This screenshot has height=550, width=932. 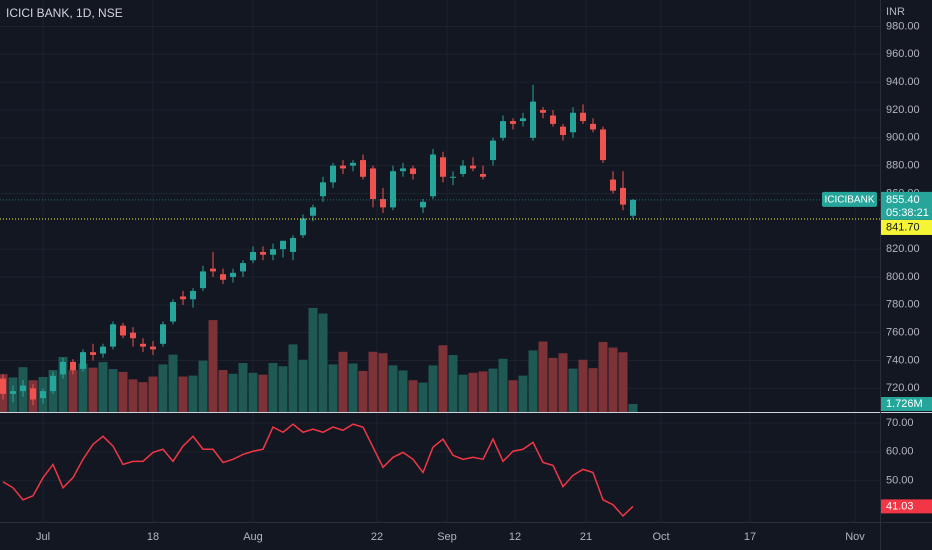 I want to click on volume-last-label: 1.726M, so click(x=904, y=404).